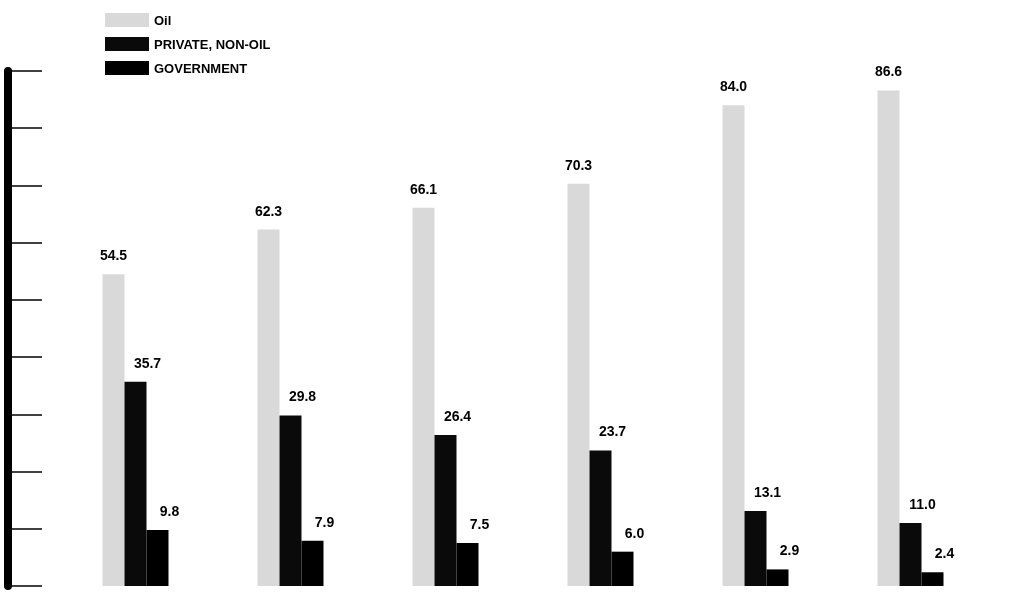  Describe the element at coordinates (324, 521) in the screenshot. I see `data-label: 7.9` at that location.